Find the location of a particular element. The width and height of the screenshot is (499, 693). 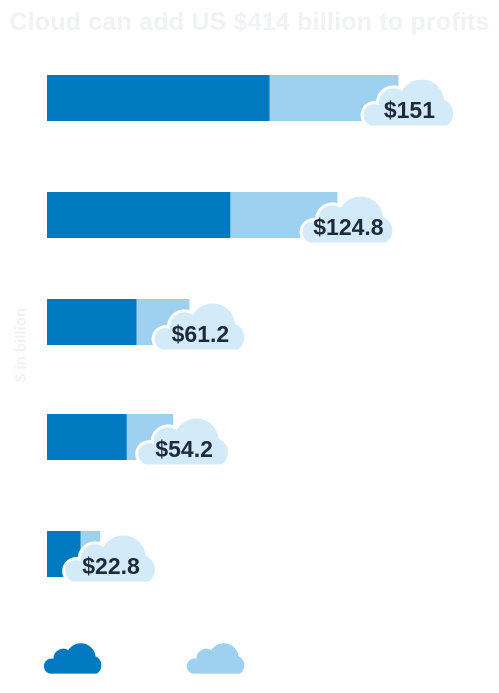

value-label-3: $61.2 is located at coordinates (201, 334).